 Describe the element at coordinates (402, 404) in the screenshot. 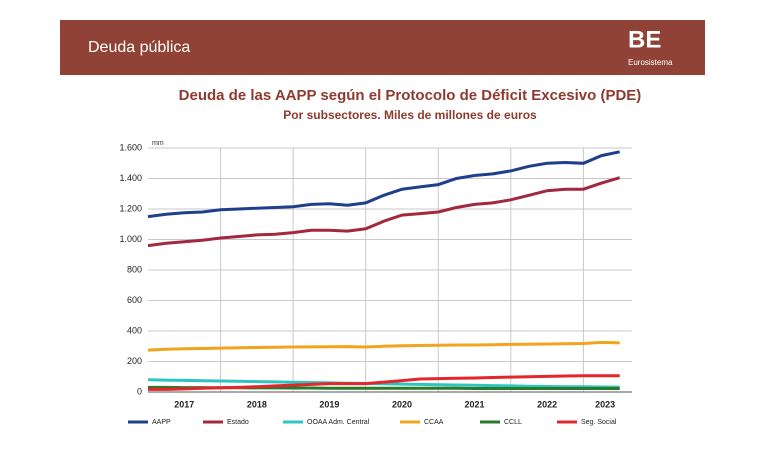

I see `x-tick-label: 2020` at that location.